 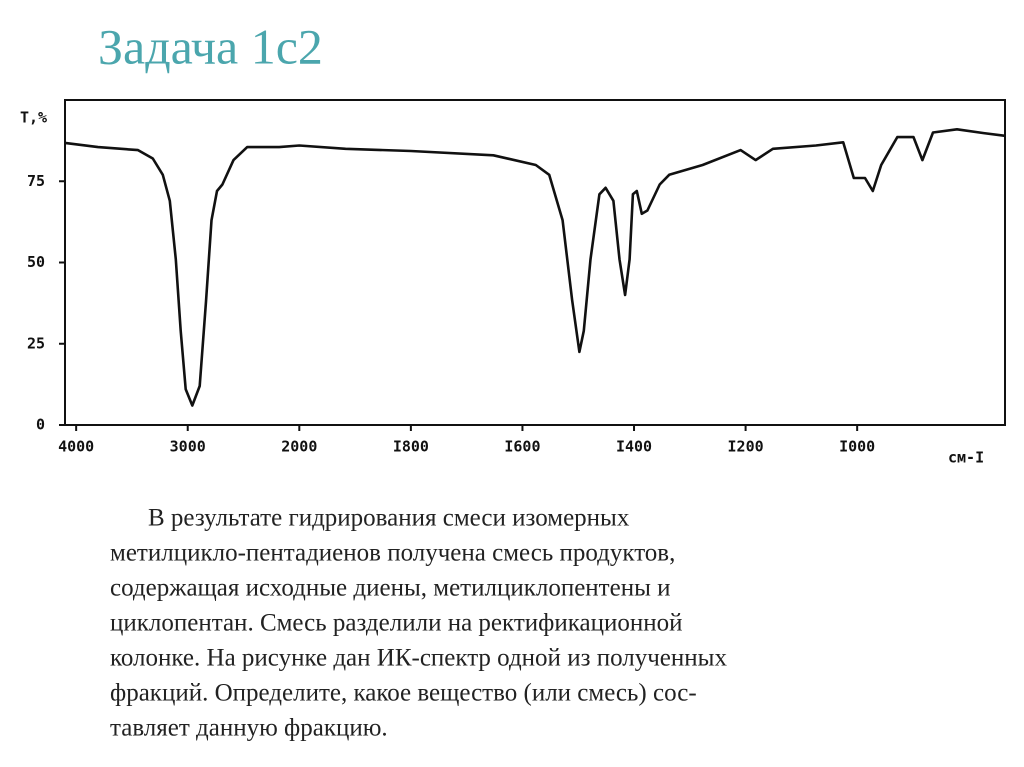 I want to click on y-tick-label: 0, so click(x=40, y=425).